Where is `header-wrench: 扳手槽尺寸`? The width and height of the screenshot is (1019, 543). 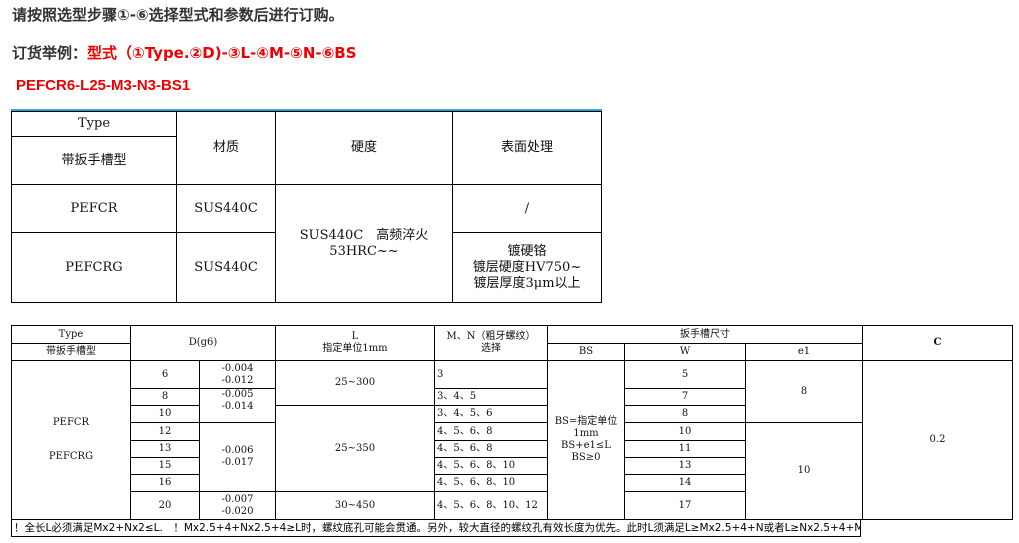 header-wrench: 扳手槽尺寸 is located at coordinates (705, 334).